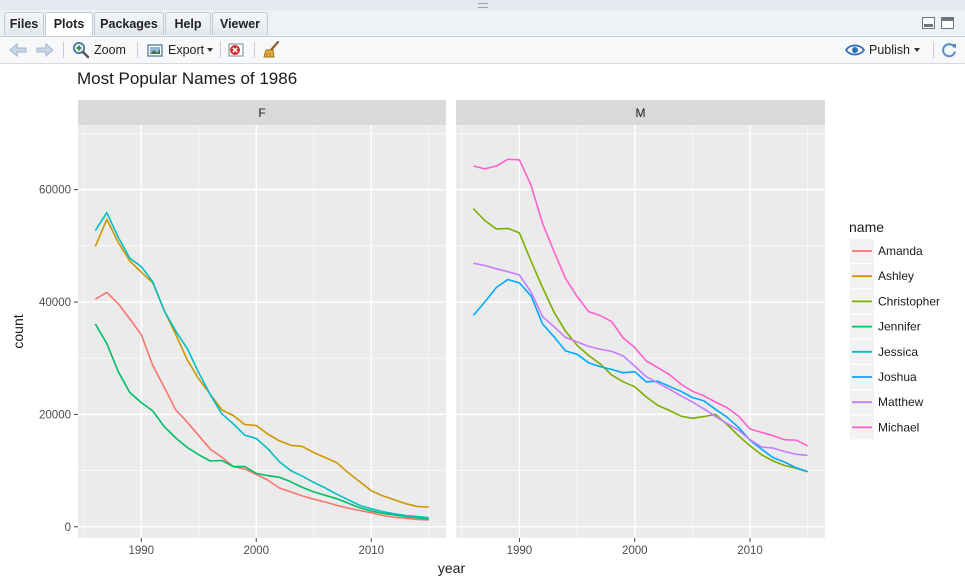  I want to click on legend-item-ashley: Ashley, so click(882, 276).